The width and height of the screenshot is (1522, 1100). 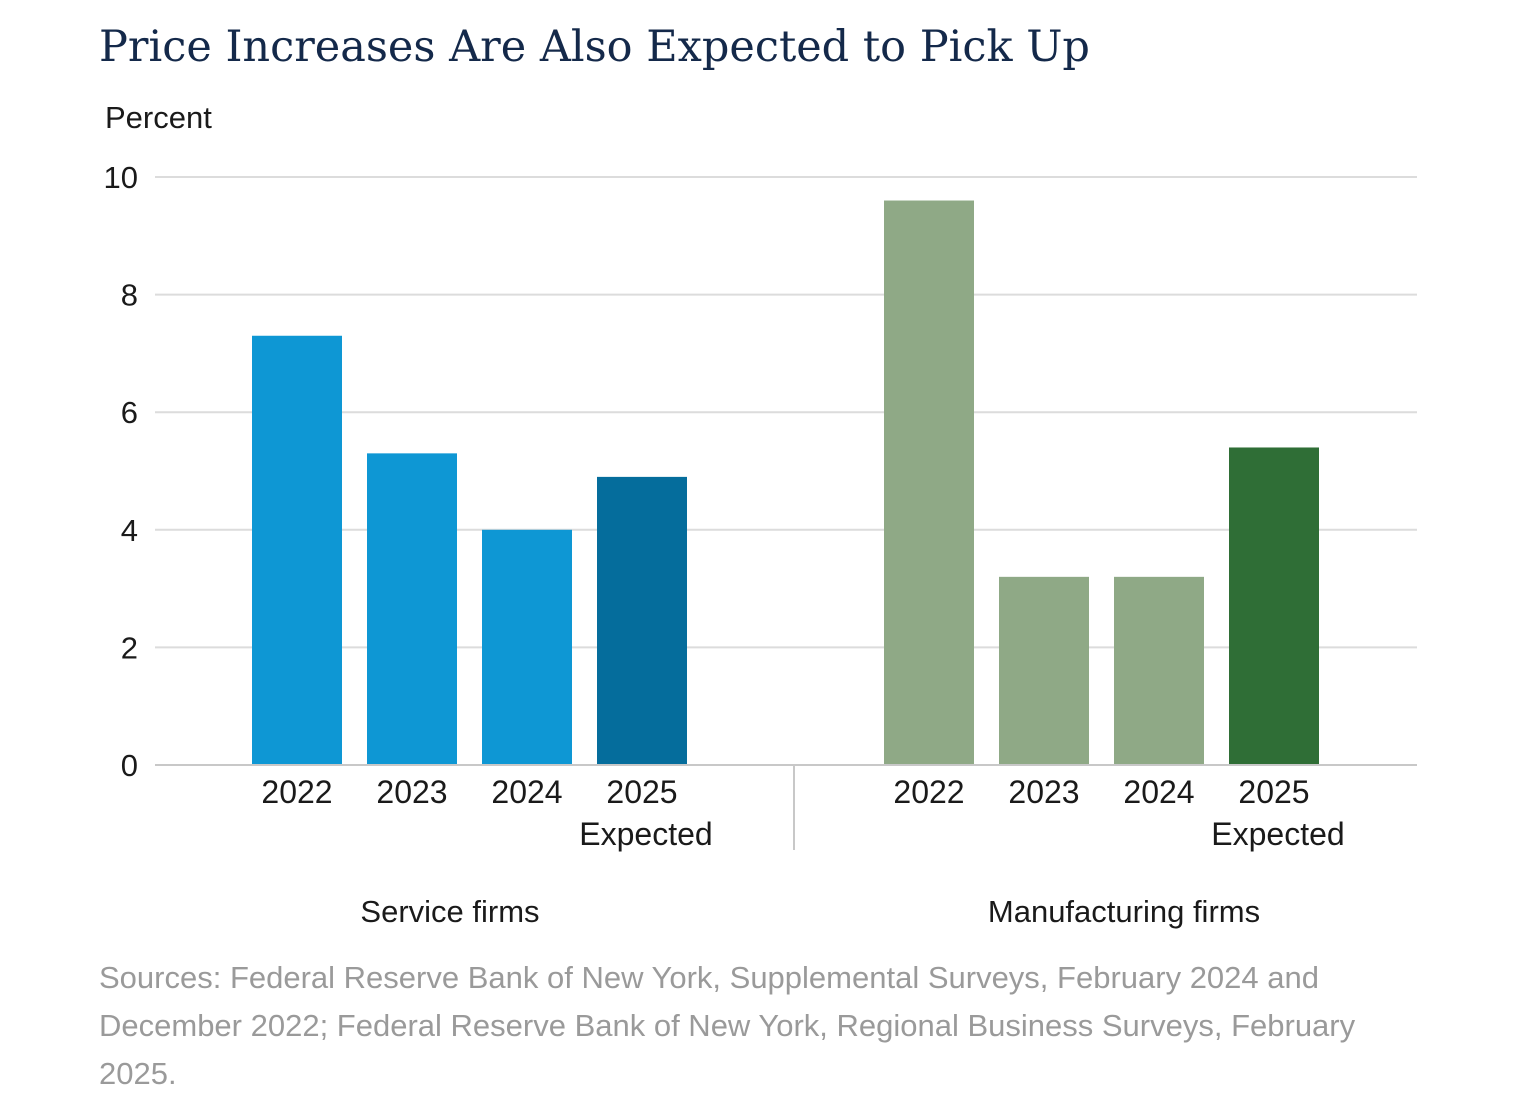 I want to click on y-tick-label: 10, so click(x=121, y=177).